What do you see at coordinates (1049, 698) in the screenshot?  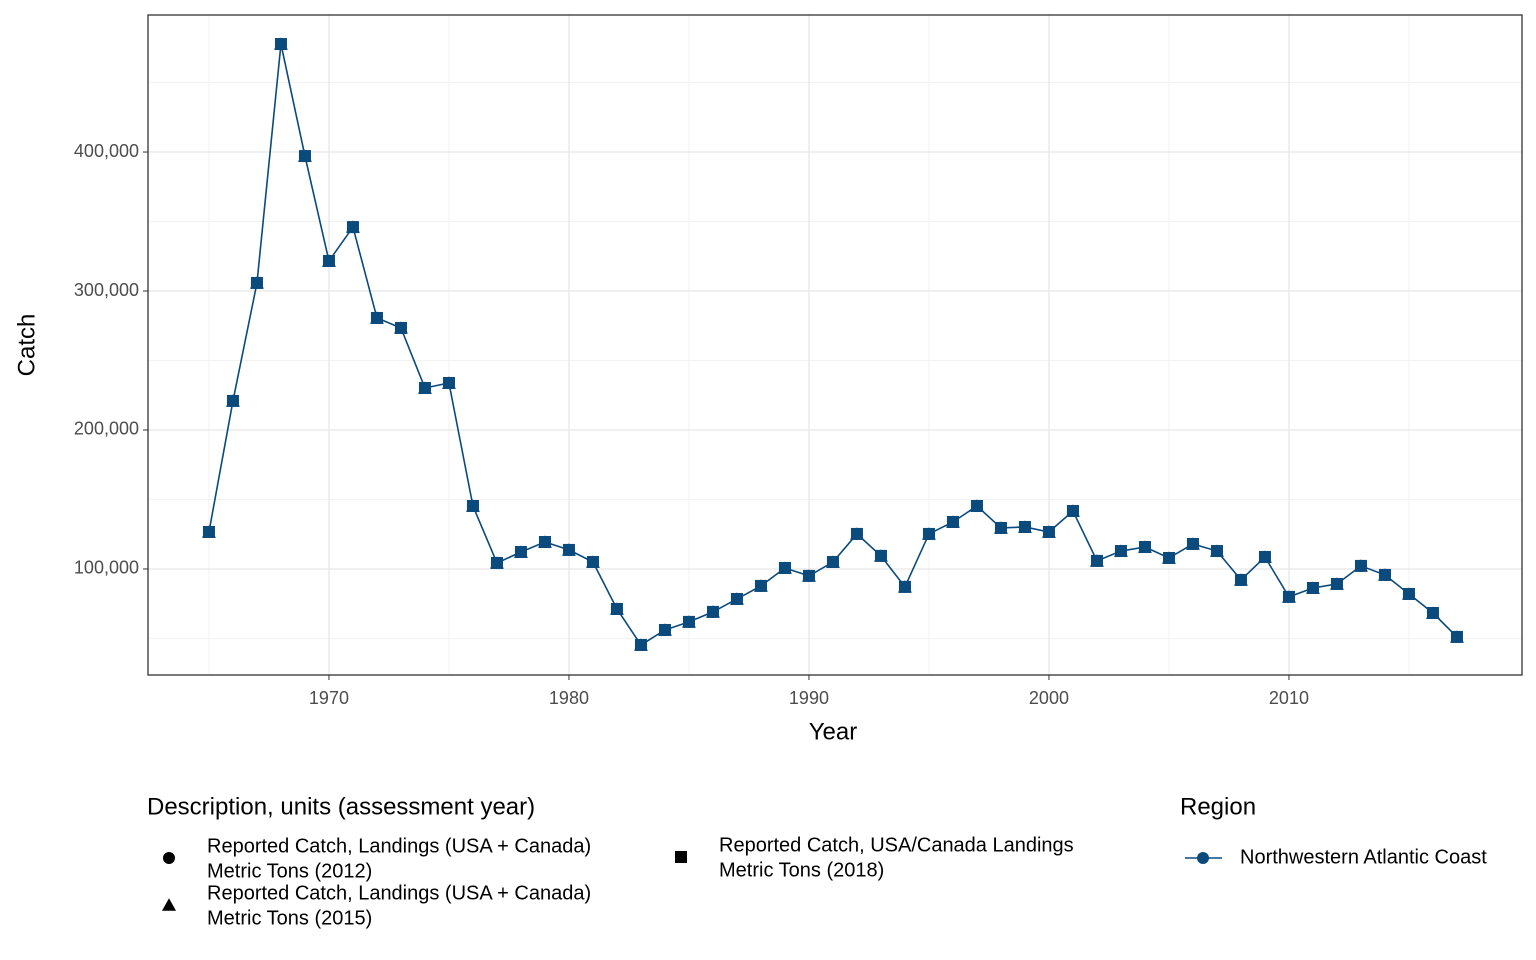 I see `x-tick-label: 2000` at bounding box center [1049, 698].